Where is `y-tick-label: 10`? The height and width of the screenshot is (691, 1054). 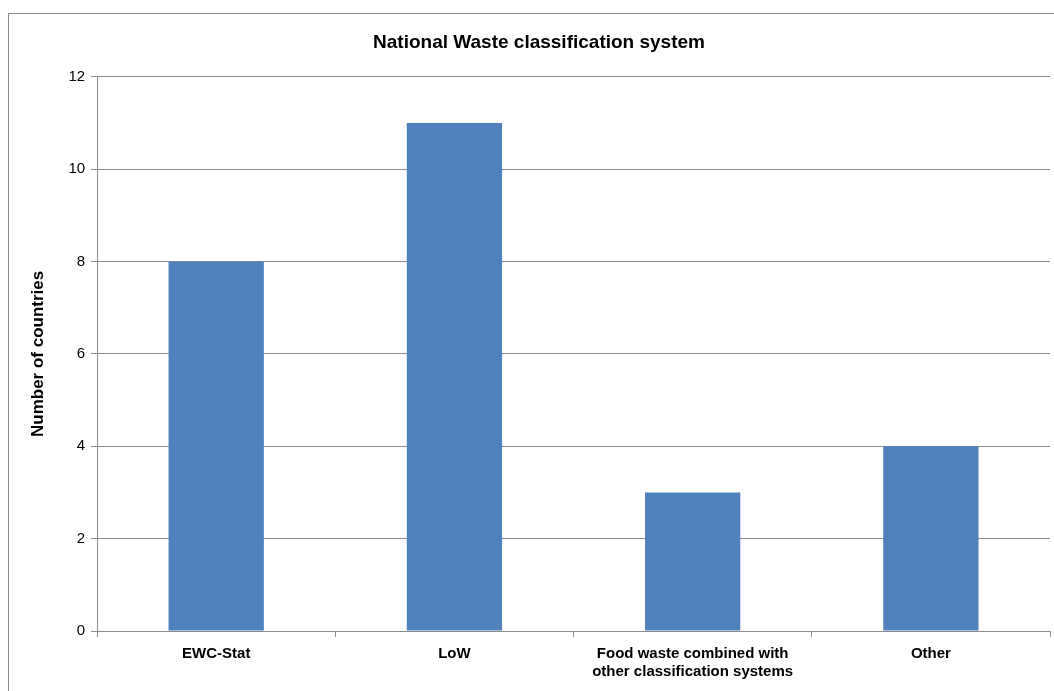 y-tick-label: 10 is located at coordinates (77, 168).